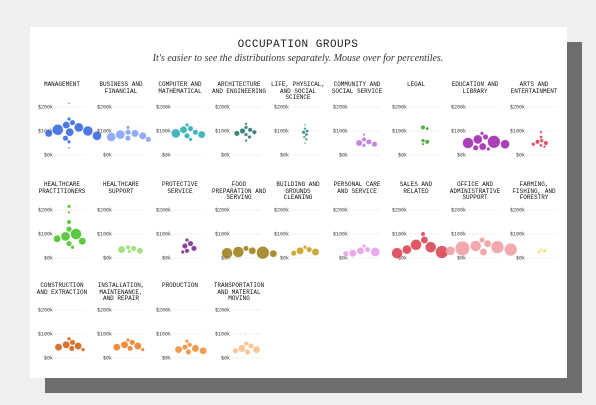 Image resolution: width=596 pixels, height=405 pixels. Describe the element at coordinates (179, 188) in the screenshot. I see `panel-label: PROTECTIVE SERVICE` at that location.